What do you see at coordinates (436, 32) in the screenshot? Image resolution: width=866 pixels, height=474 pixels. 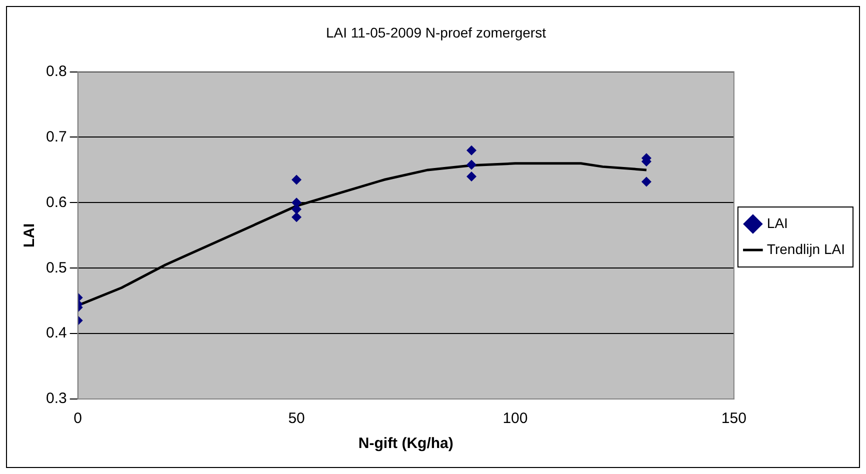 I see `chart-title: LAI 11-05-2009 N-proef zomergerst` at bounding box center [436, 32].